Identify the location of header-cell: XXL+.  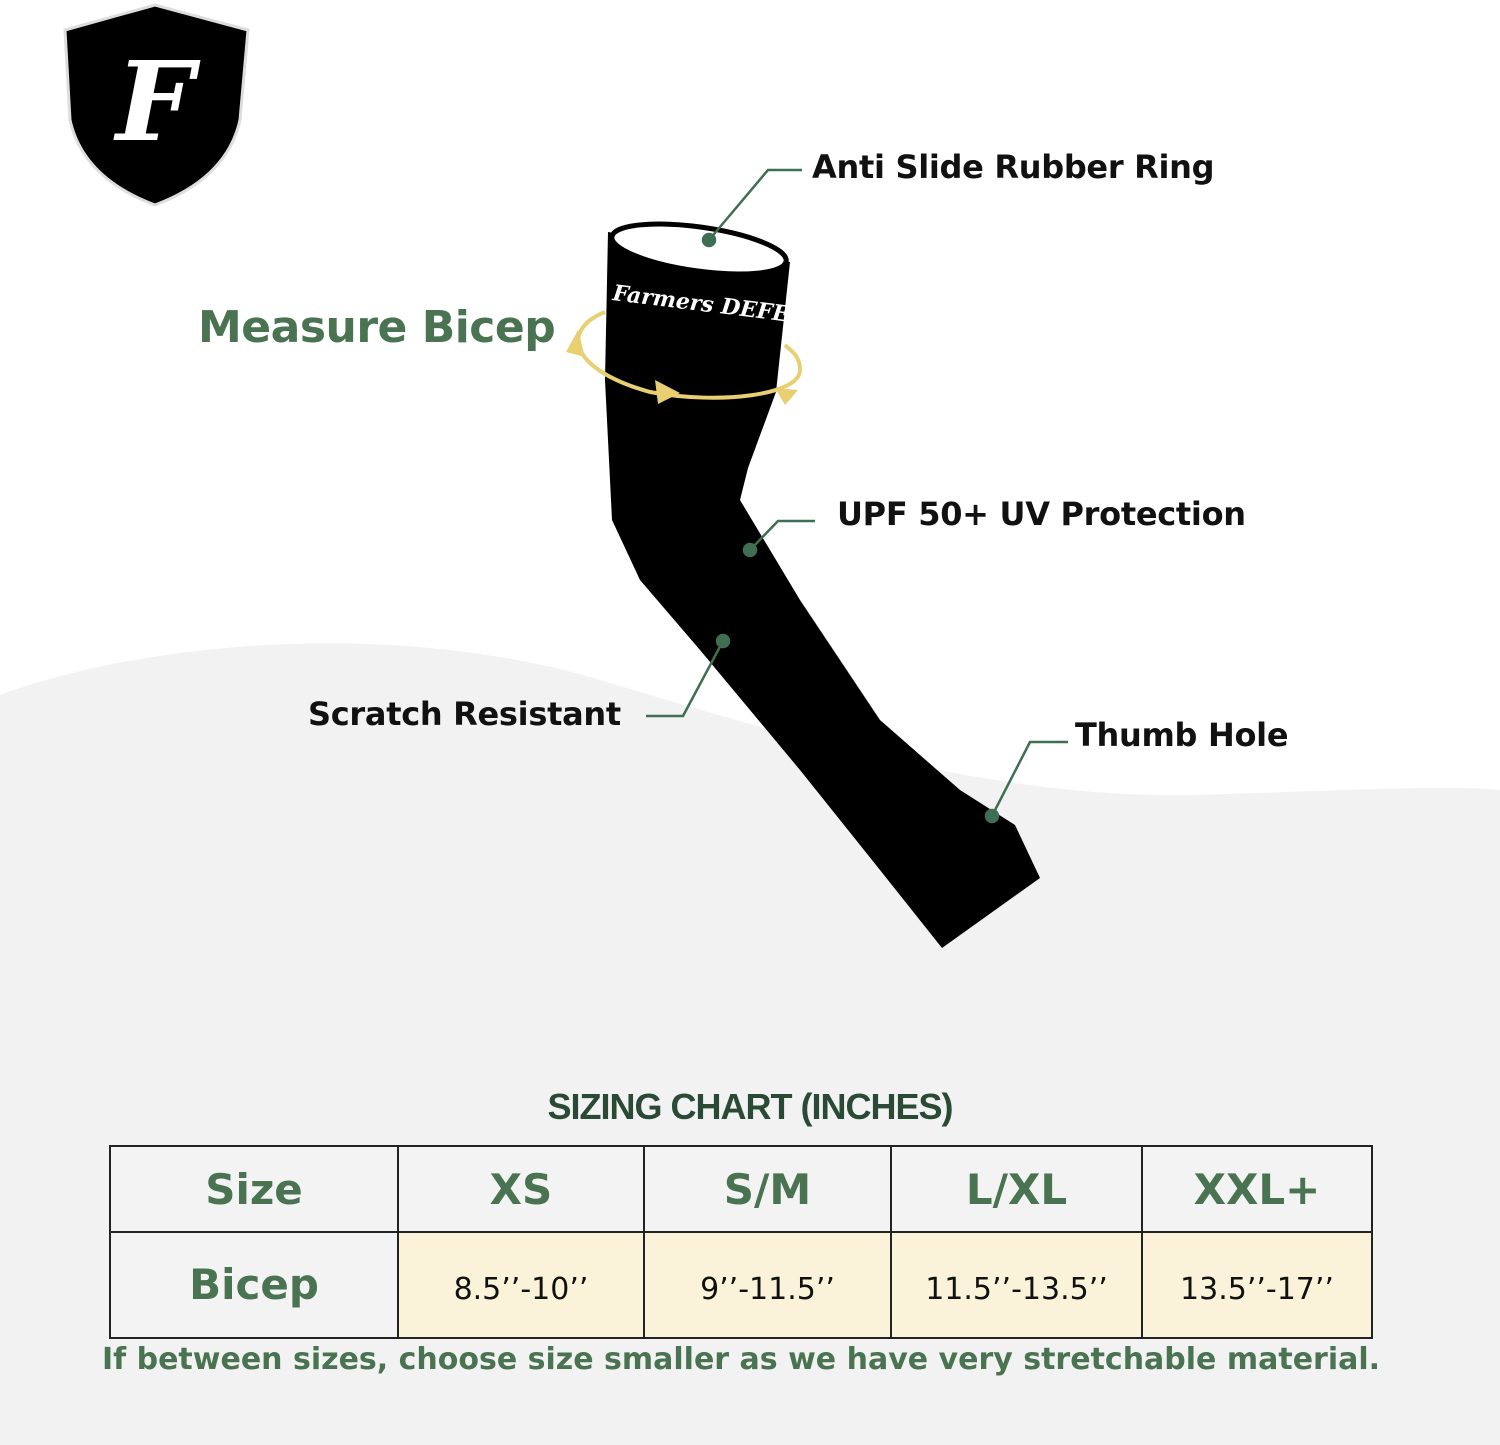
(1257, 1189).